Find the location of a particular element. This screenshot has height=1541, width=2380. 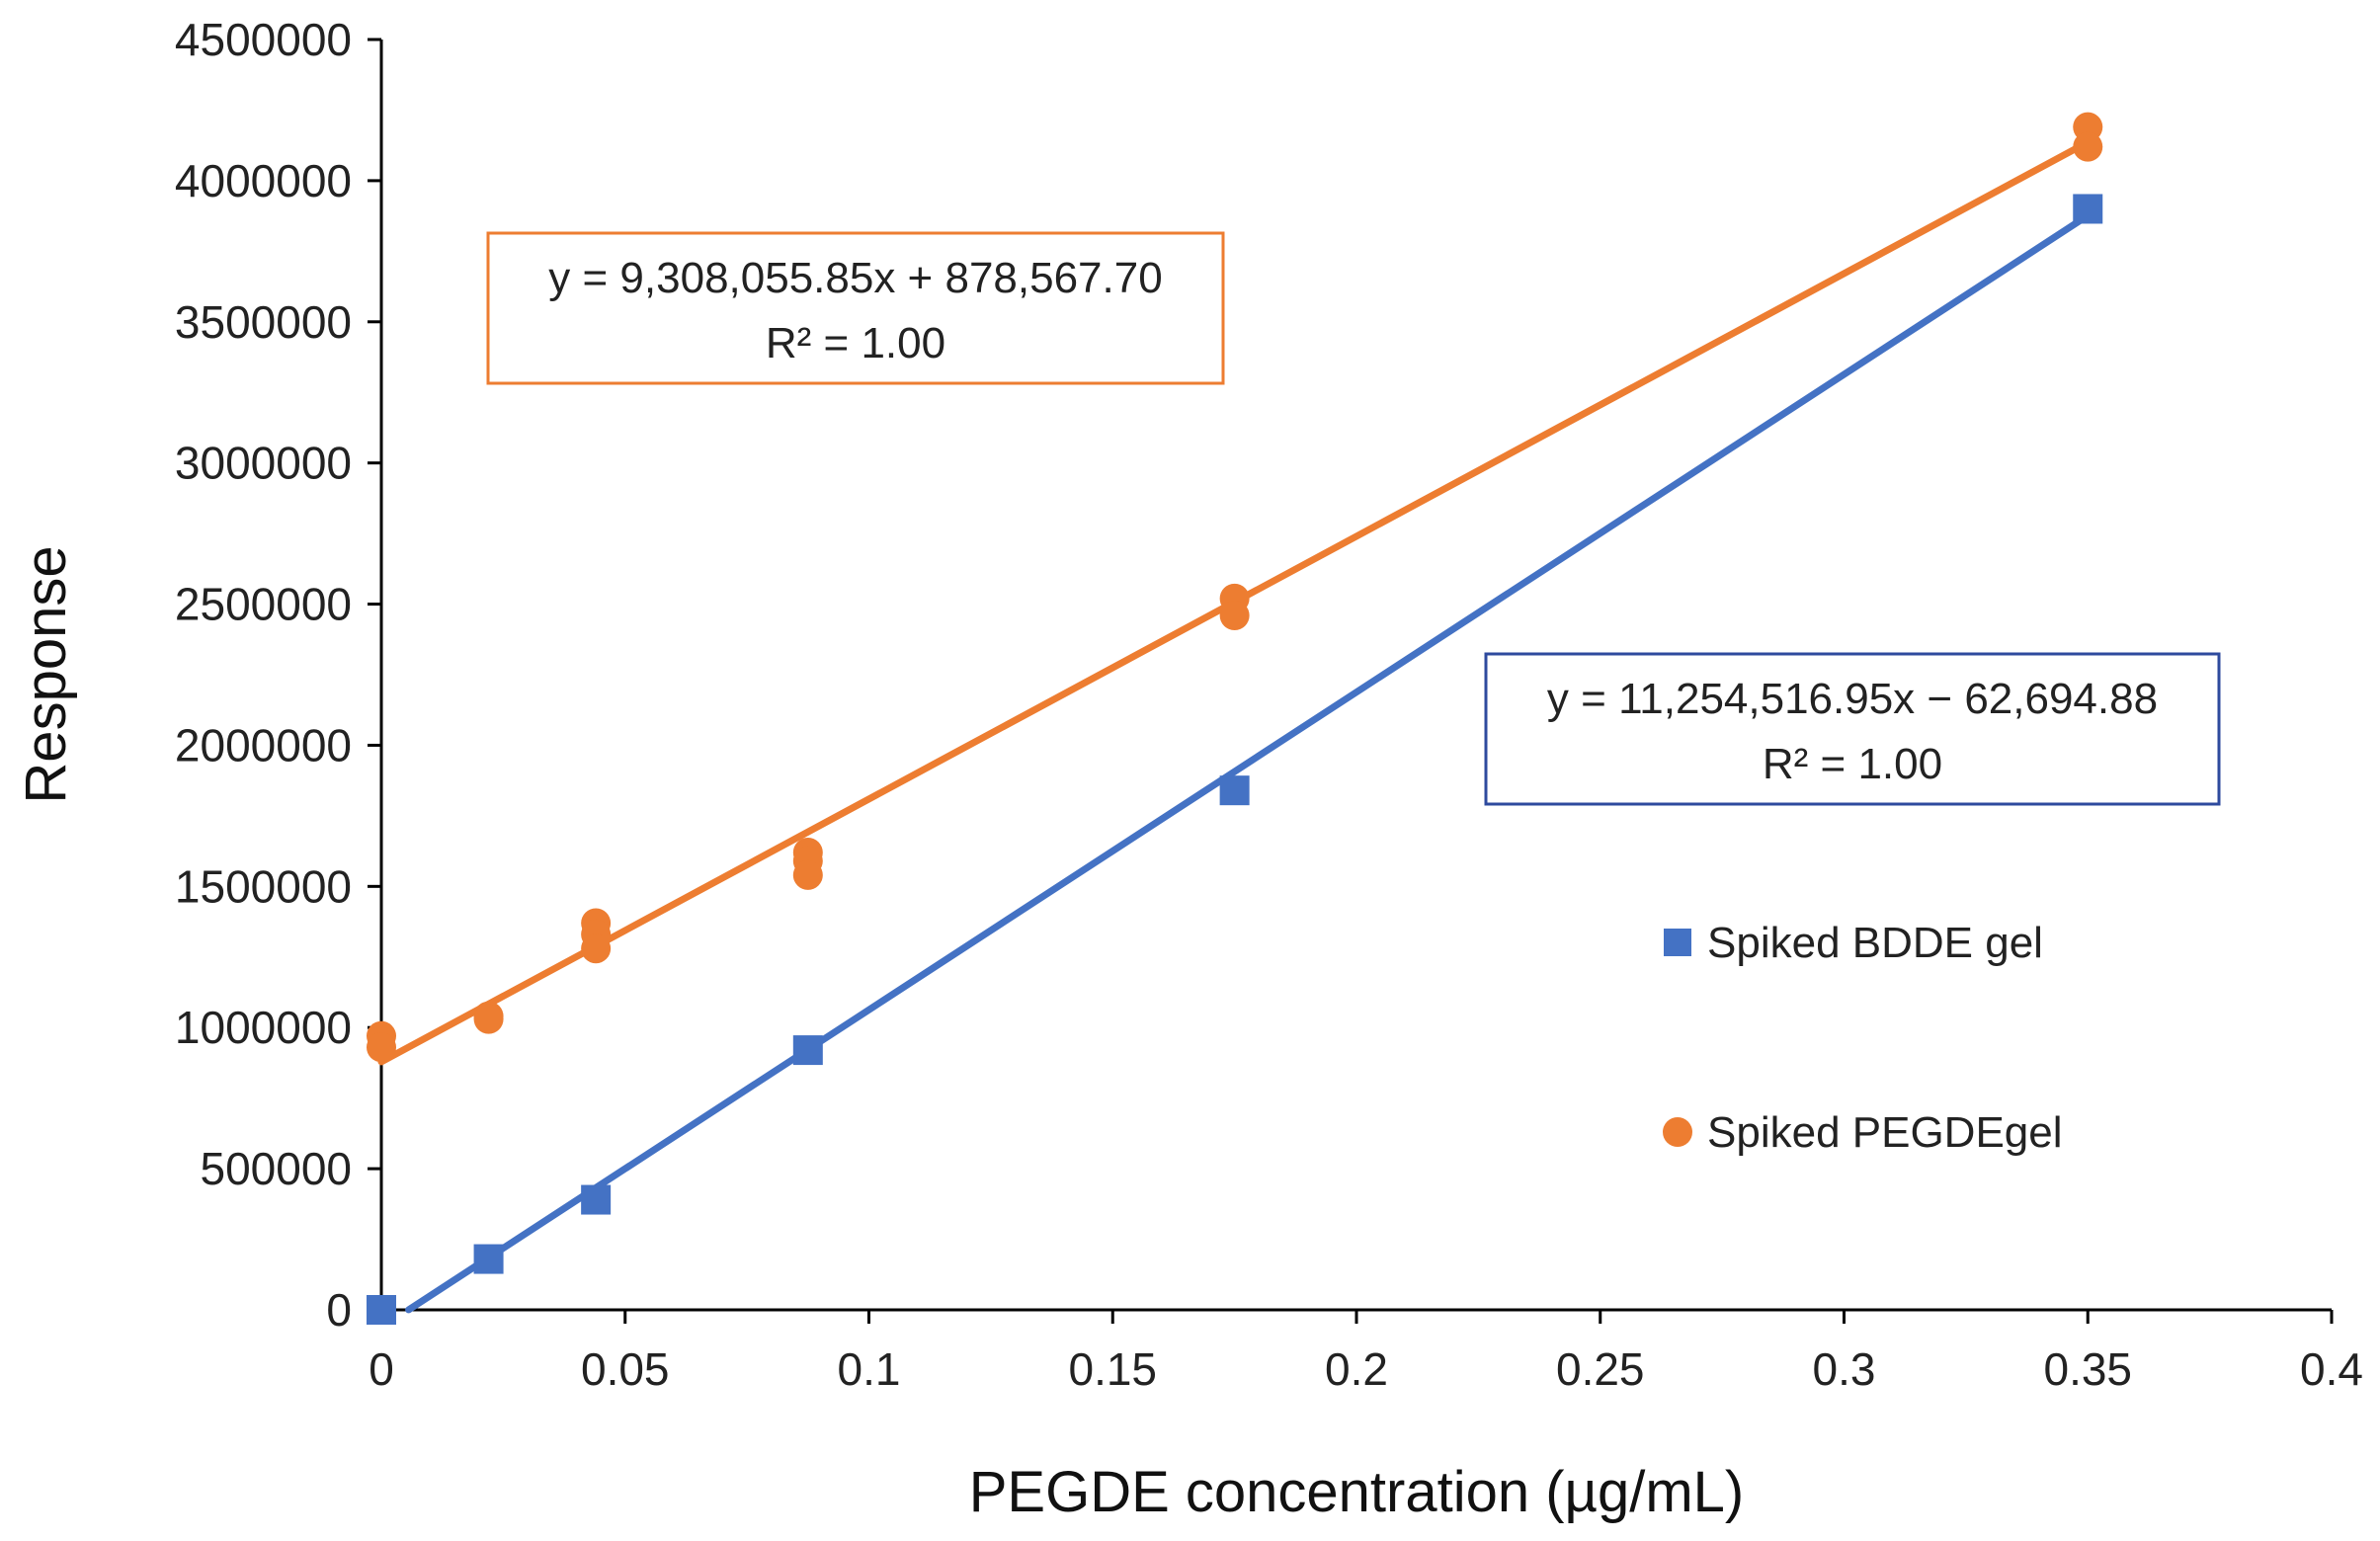

y-tick-label: 4000000 is located at coordinates (263, 180).